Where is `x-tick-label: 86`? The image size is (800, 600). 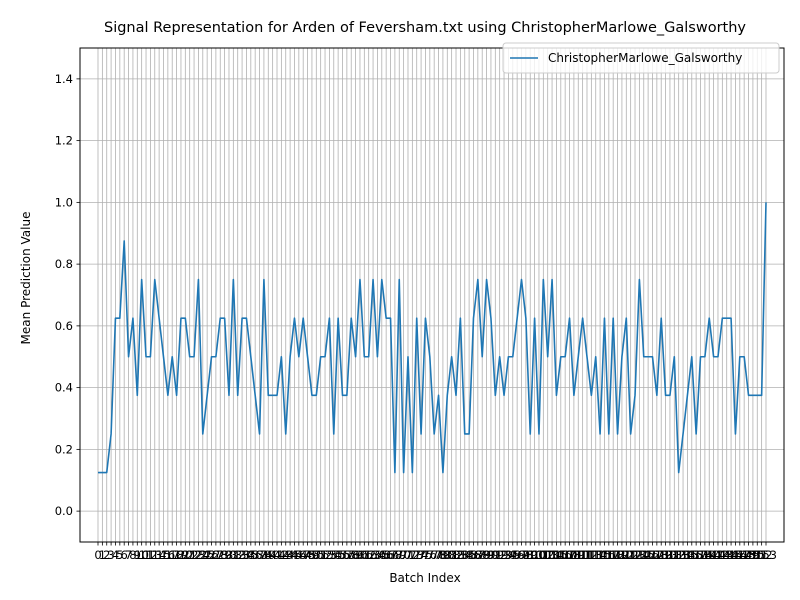
x-tick-label: 86 is located at coordinates (473, 555).